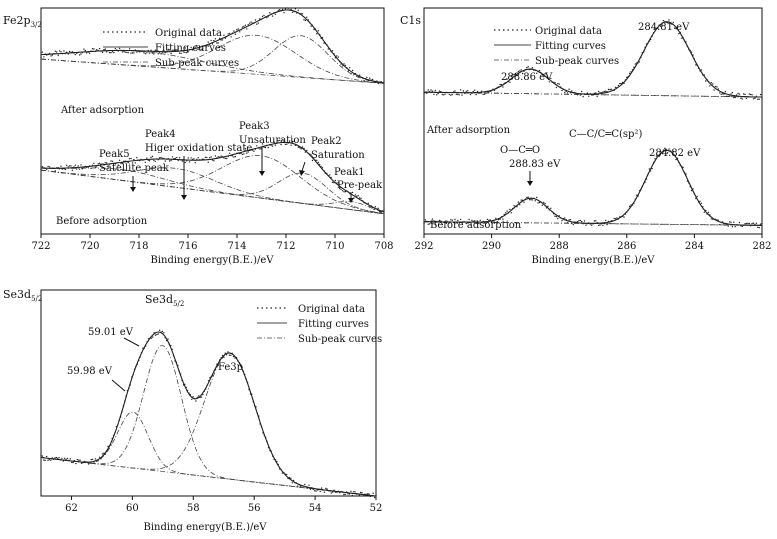  What do you see at coordinates (198, 148) in the screenshot?
I see `peak4-desc: Higer oxidation state` at bounding box center [198, 148].